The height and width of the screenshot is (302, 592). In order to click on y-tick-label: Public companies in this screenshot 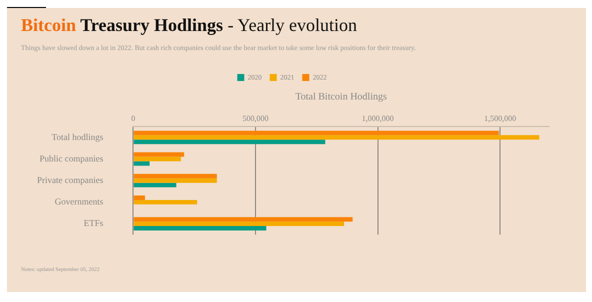, I will do `click(71, 158)`.